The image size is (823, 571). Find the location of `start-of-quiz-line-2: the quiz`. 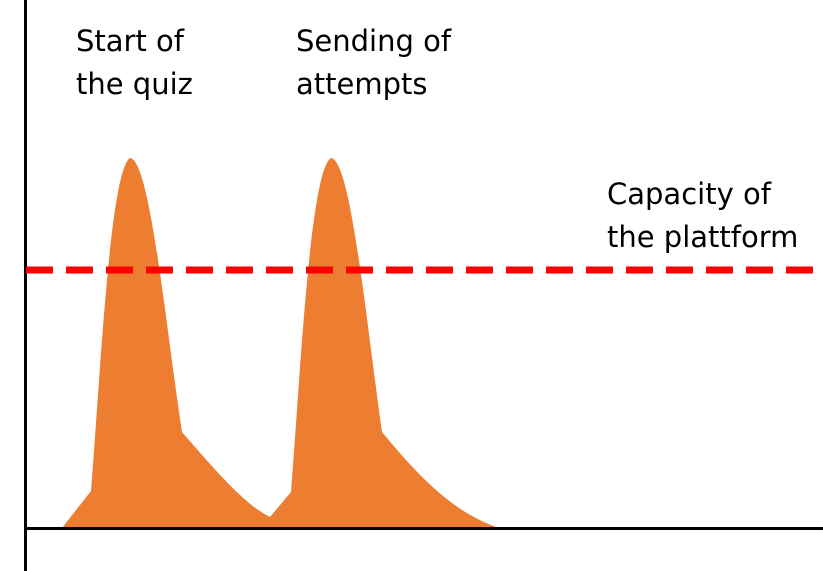

start-of-quiz-line-2: the quiz is located at coordinates (134, 84).